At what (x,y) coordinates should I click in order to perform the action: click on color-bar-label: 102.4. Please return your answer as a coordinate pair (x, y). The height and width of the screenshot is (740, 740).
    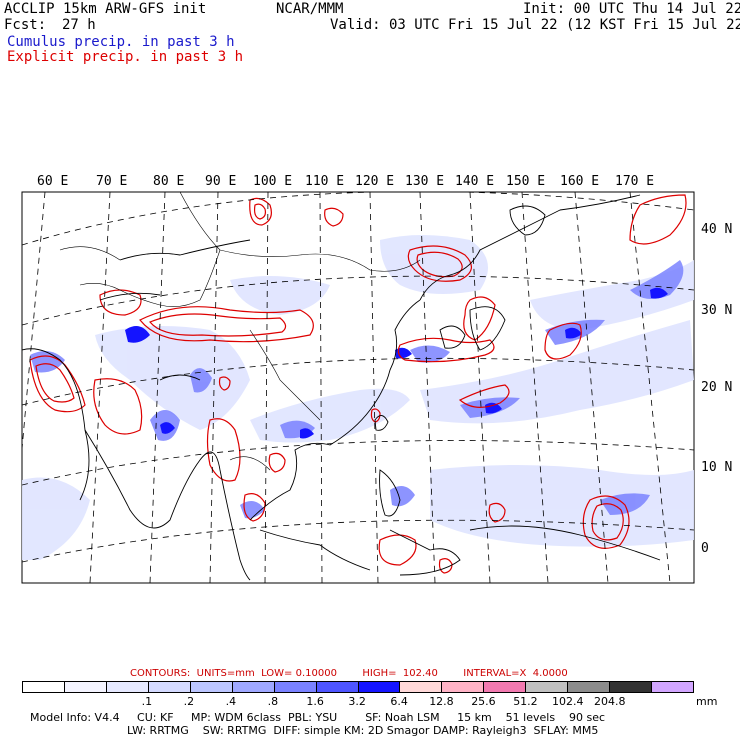
    Looking at the image, I should click on (568, 701).